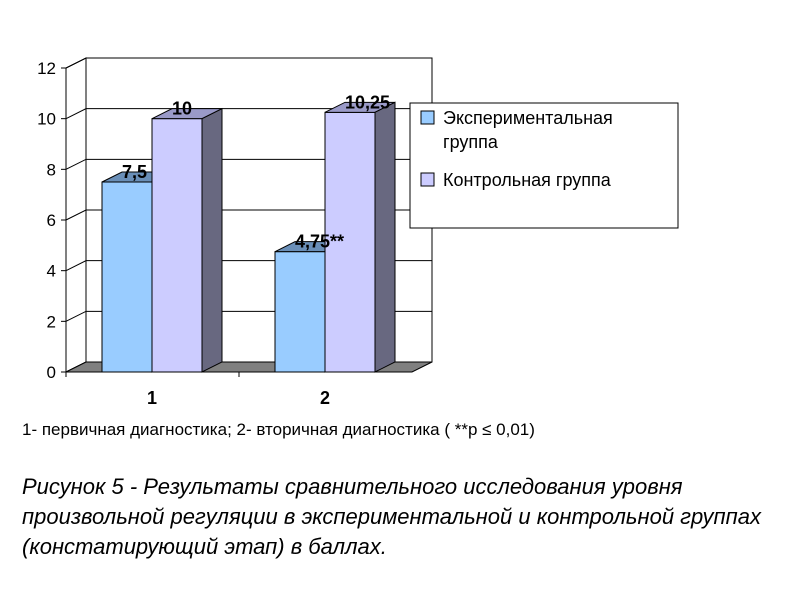 Image resolution: width=800 pixels, height=600 pixels. Describe the element at coordinates (51, 271) in the screenshot. I see `y-tick-label: 4` at that location.